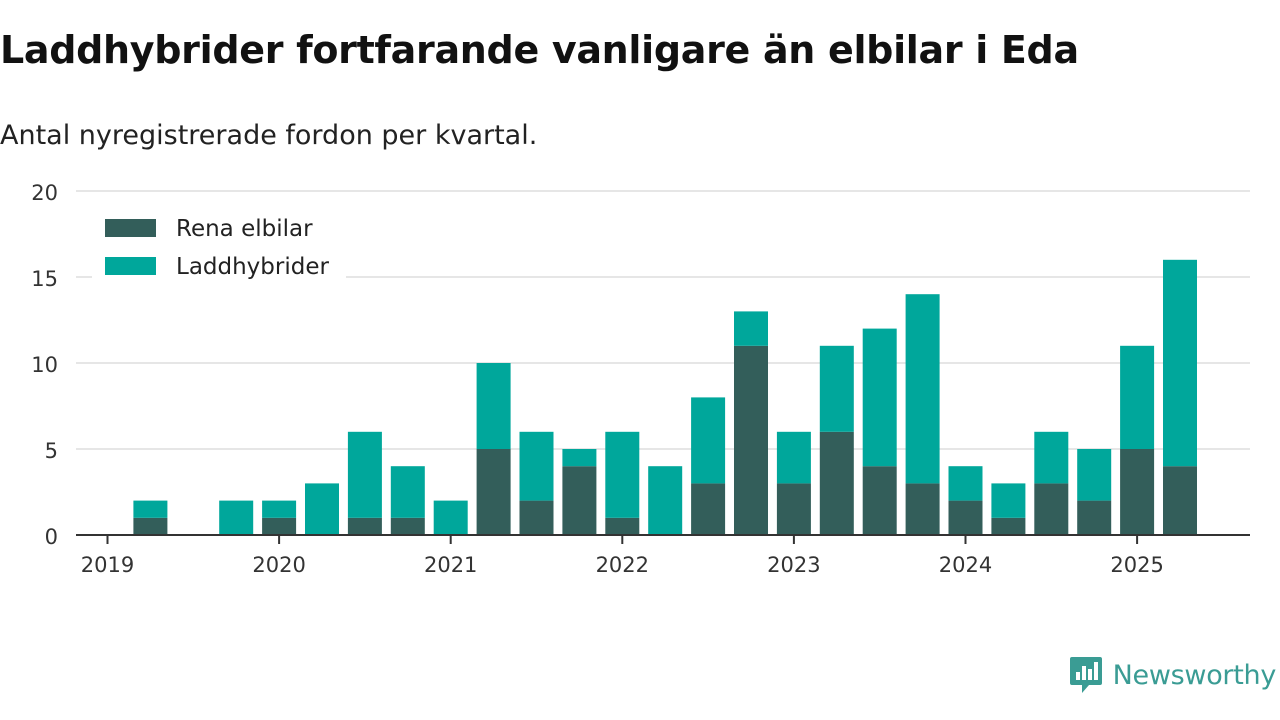 The image size is (1280, 720). Describe the element at coordinates (622, 565) in the screenshot. I see `x-tick-label: 2022` at that location.